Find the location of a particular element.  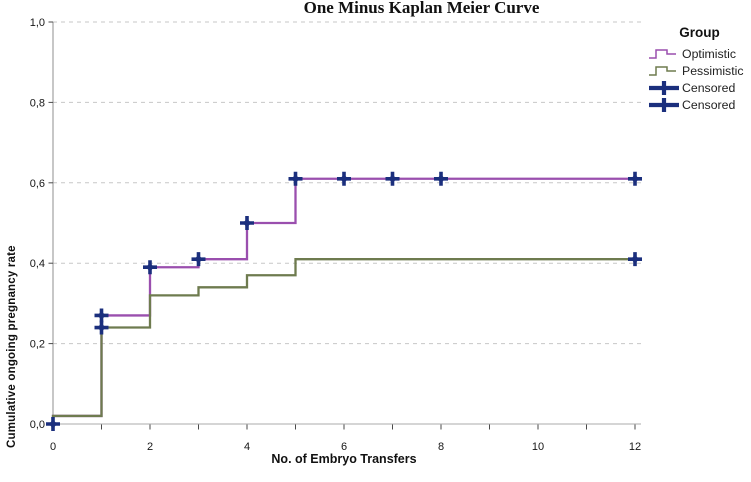

legend-item-censored-2: Censored is located at coordinates (699, 104).